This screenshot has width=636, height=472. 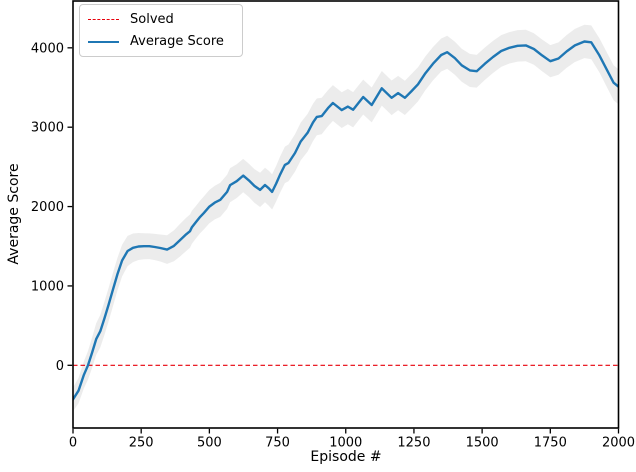 What do you see at coordinates (103, 19) in the screenshot?
I see `solved-line-sample` at bounding box center [103, 19].